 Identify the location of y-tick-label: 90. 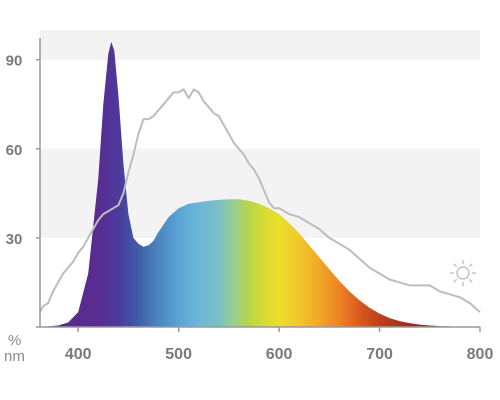
(14, 61).